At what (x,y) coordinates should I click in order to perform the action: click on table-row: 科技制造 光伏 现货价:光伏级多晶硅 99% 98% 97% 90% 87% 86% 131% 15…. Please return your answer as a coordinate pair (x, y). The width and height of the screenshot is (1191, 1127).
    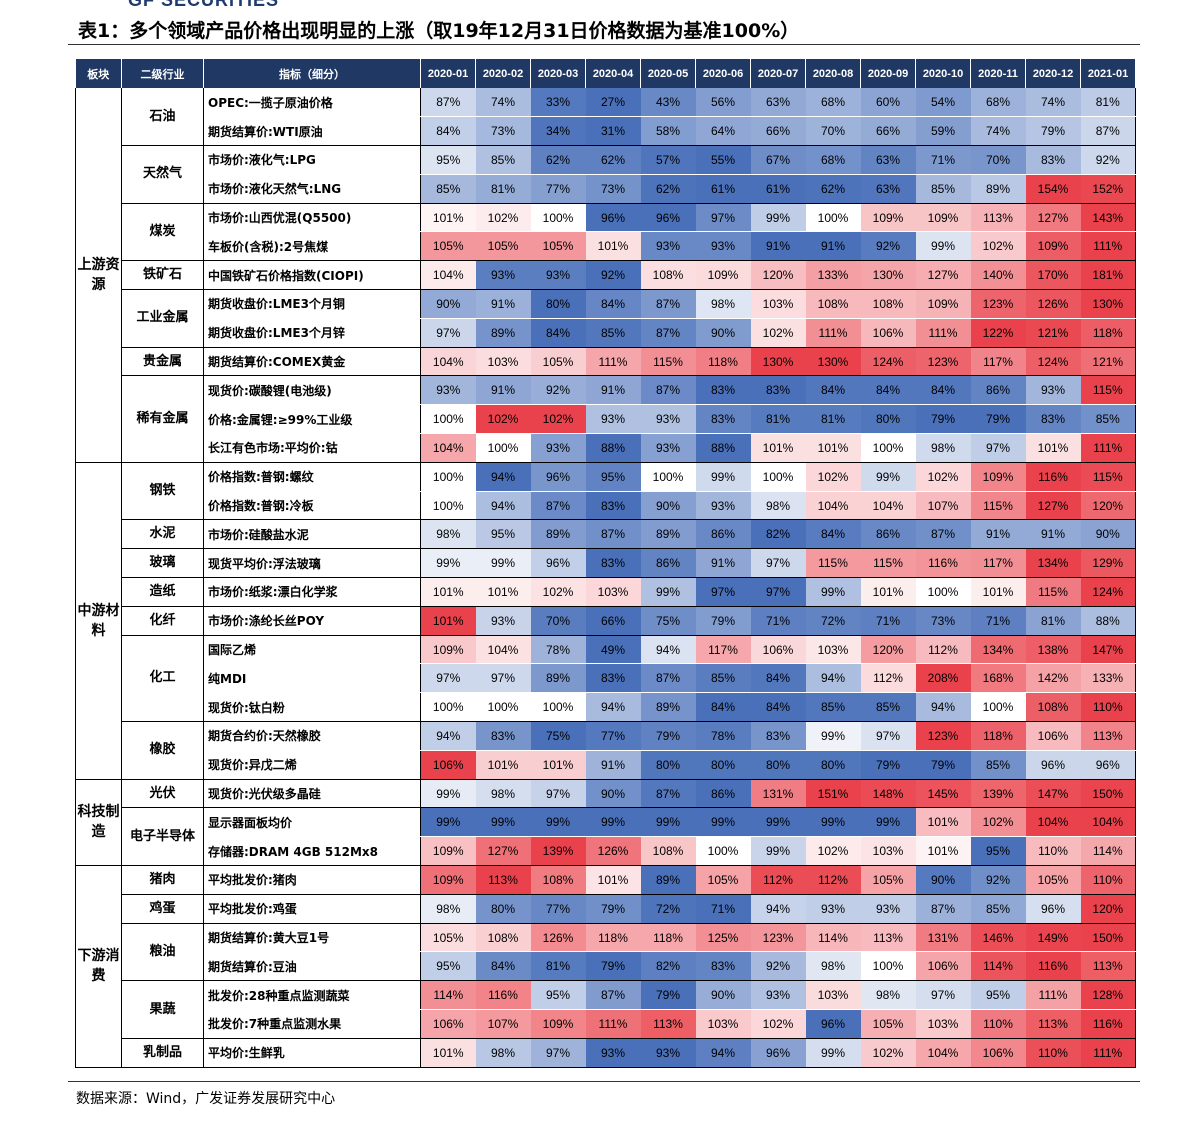
    Looking at the image, I should click on (605, 823).